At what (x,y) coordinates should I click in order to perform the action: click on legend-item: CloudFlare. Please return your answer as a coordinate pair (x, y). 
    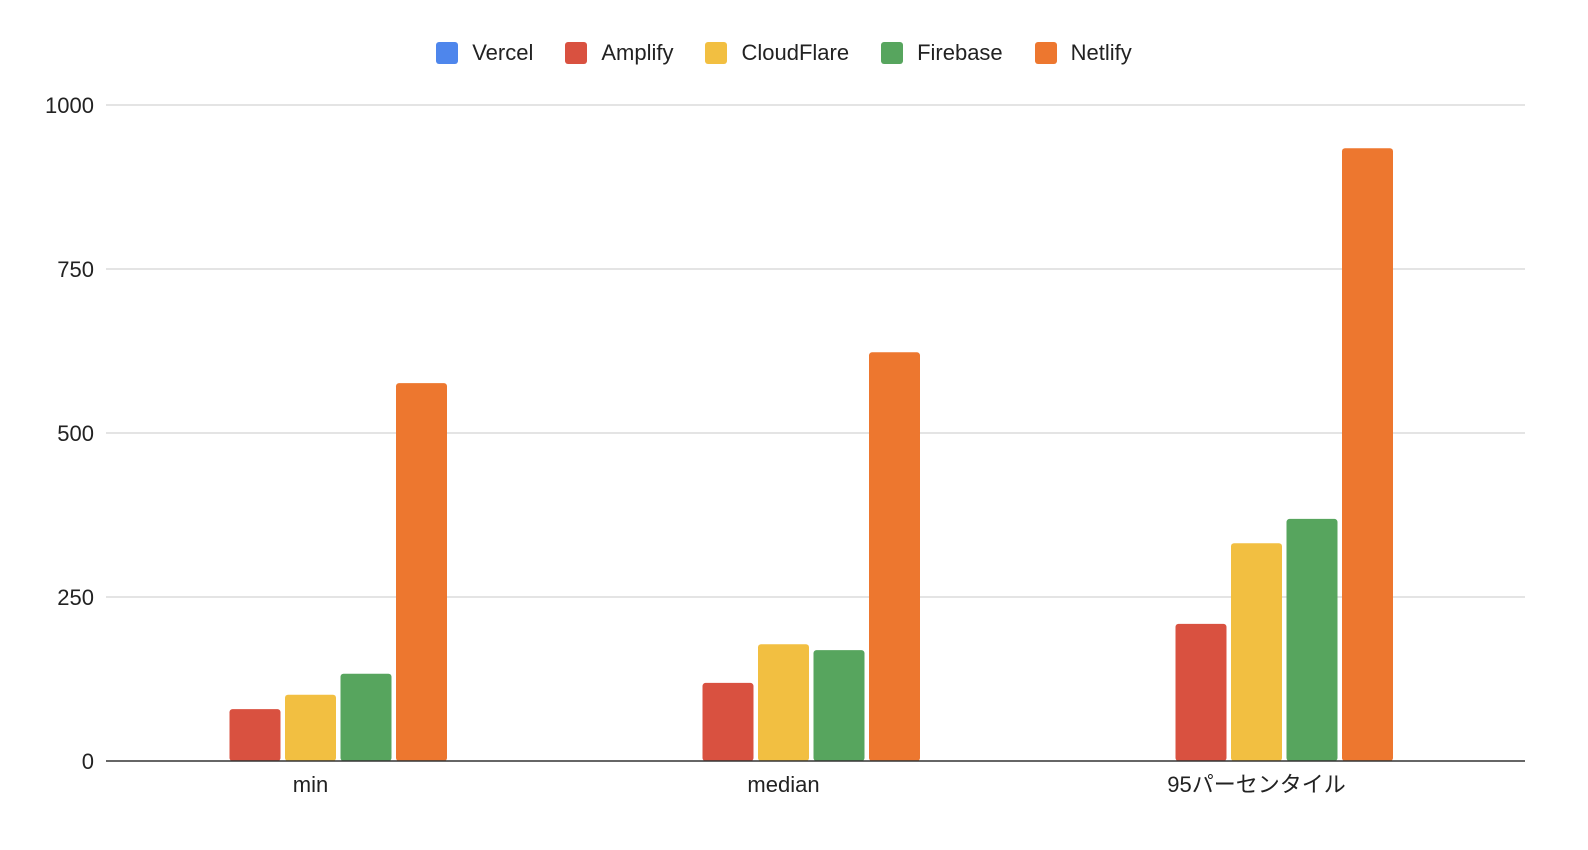
    Looking at the image, I should click on (777, 53).